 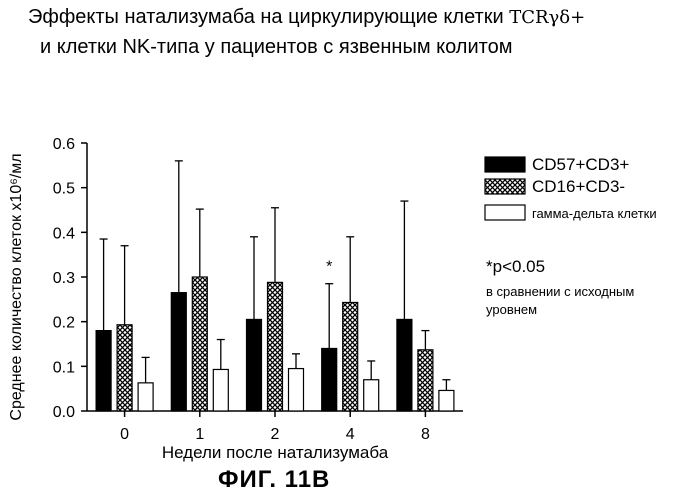 I want to click on title-suffix: TCRγδ+, so click(x=547, y=17).